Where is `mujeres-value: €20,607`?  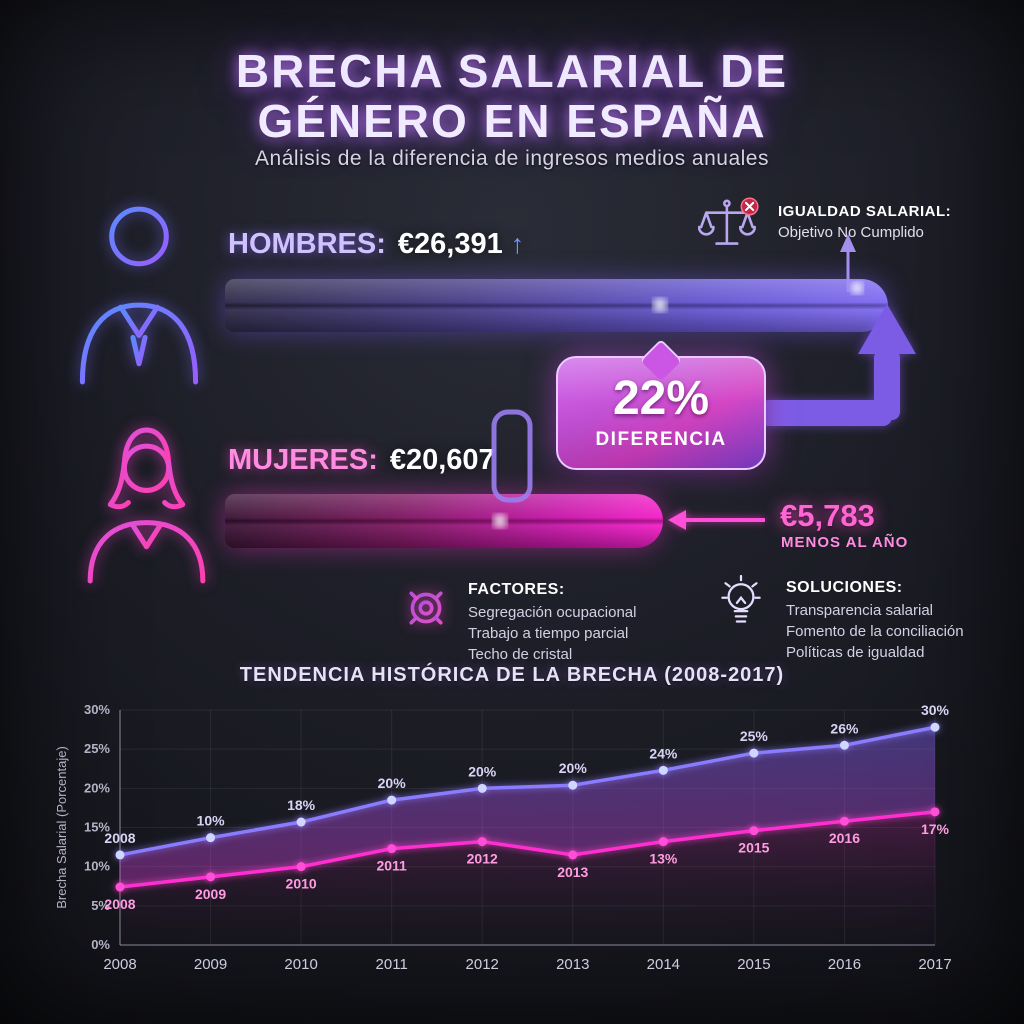
mujeres-value: €20,607 is located at coordinates (442, 460).